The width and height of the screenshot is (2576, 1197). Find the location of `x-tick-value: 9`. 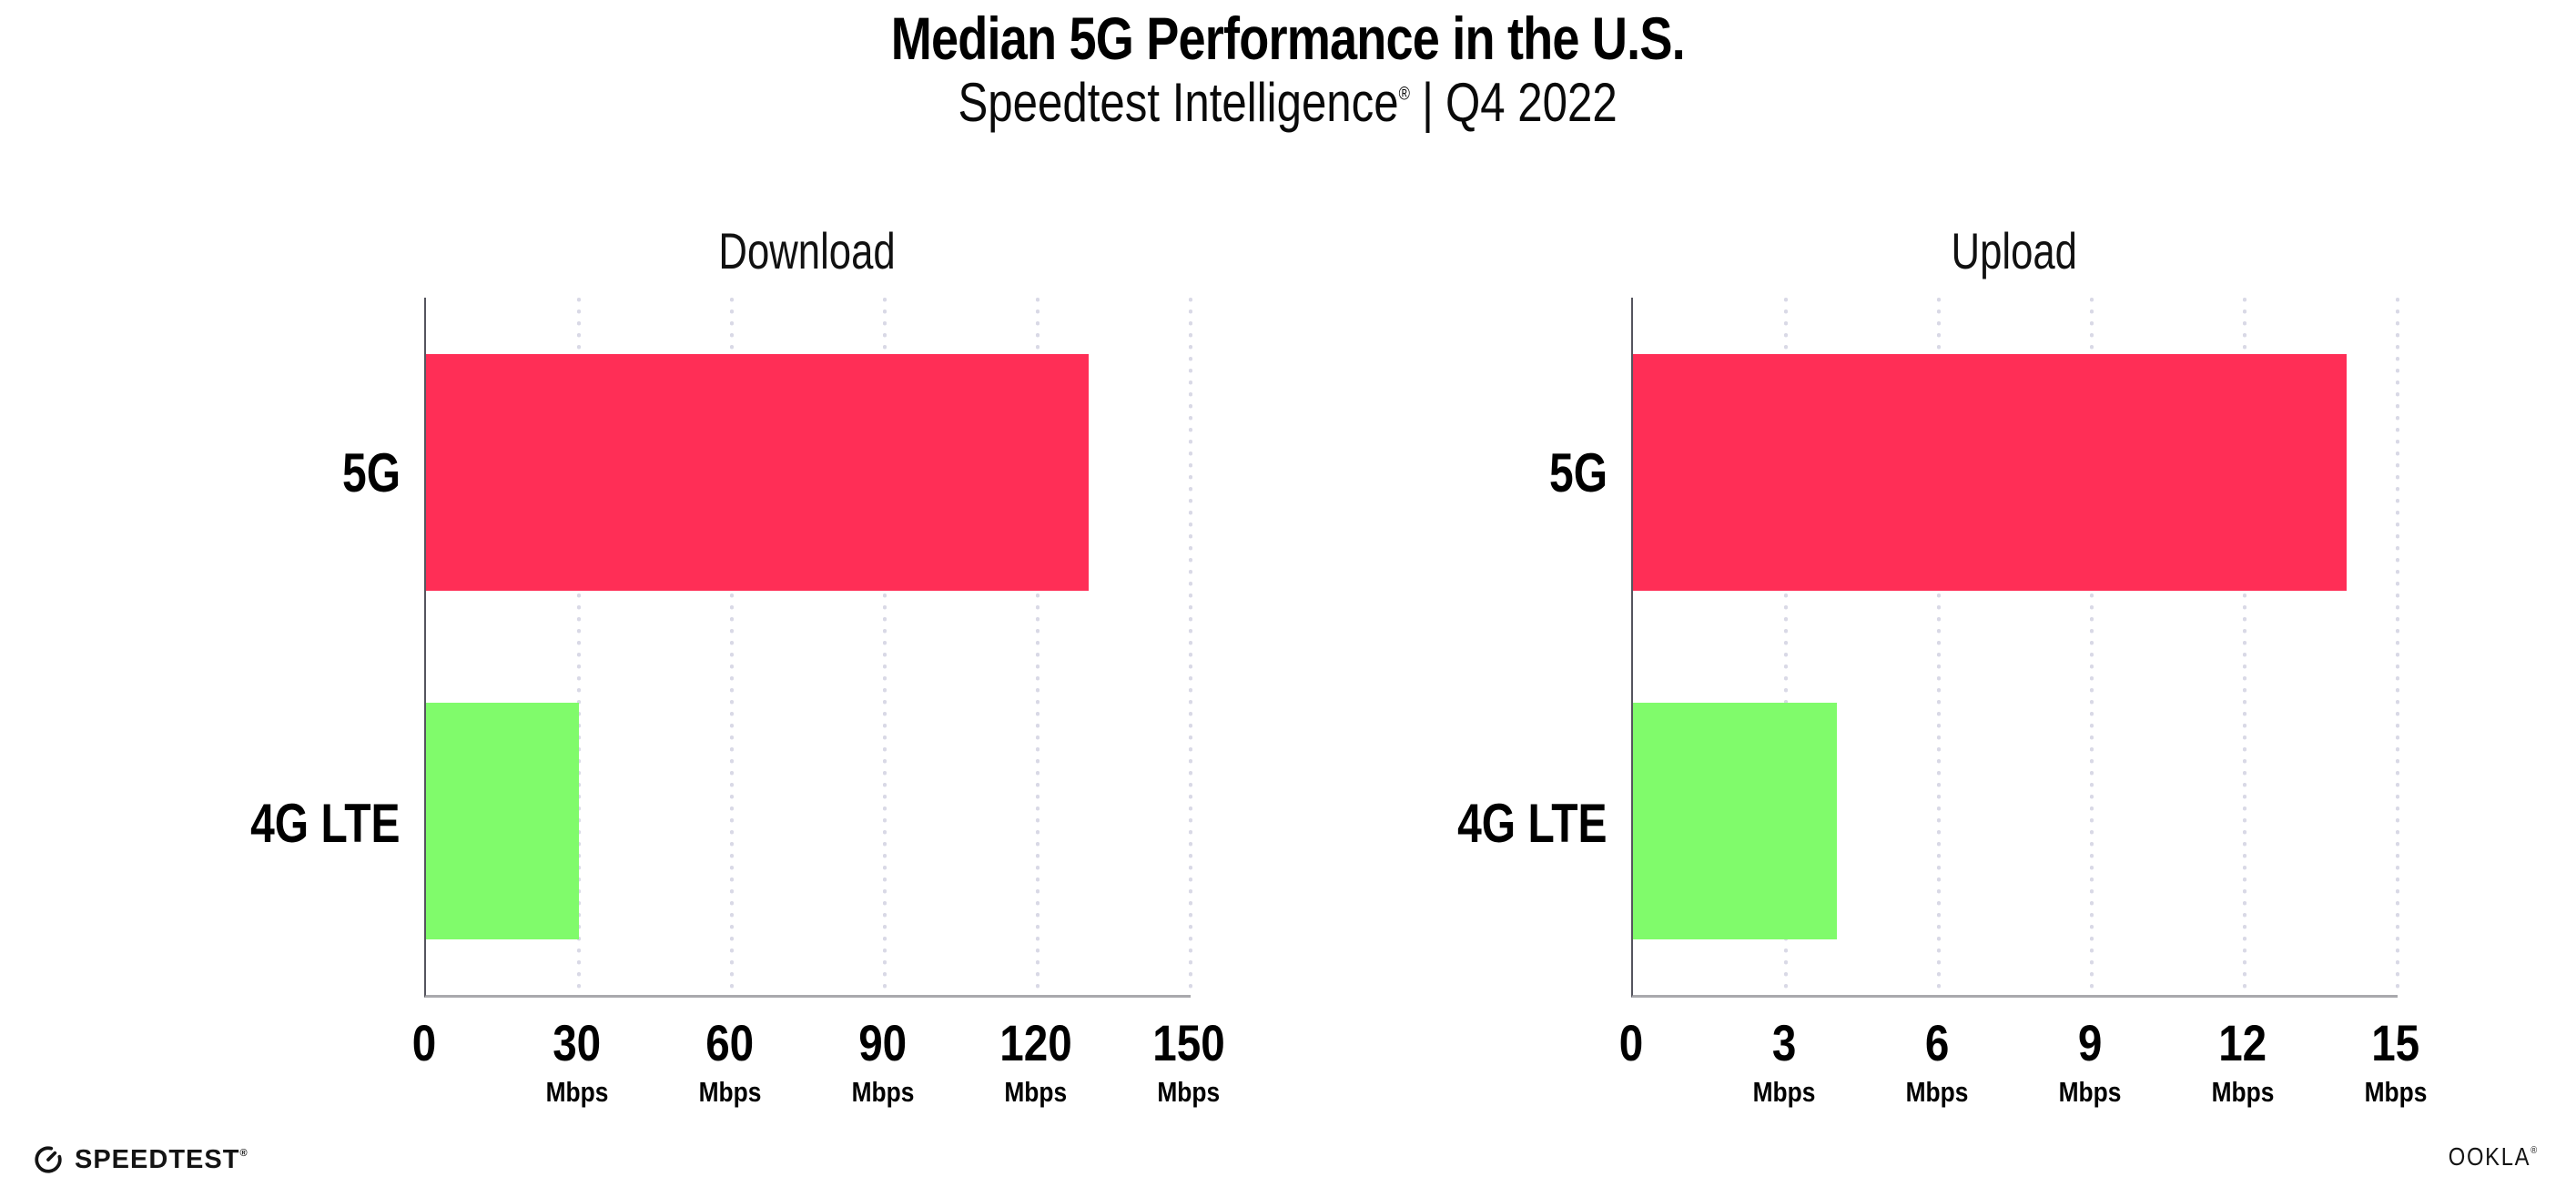

x-tick-value: 9 is located at coordinates (2090, 1043).